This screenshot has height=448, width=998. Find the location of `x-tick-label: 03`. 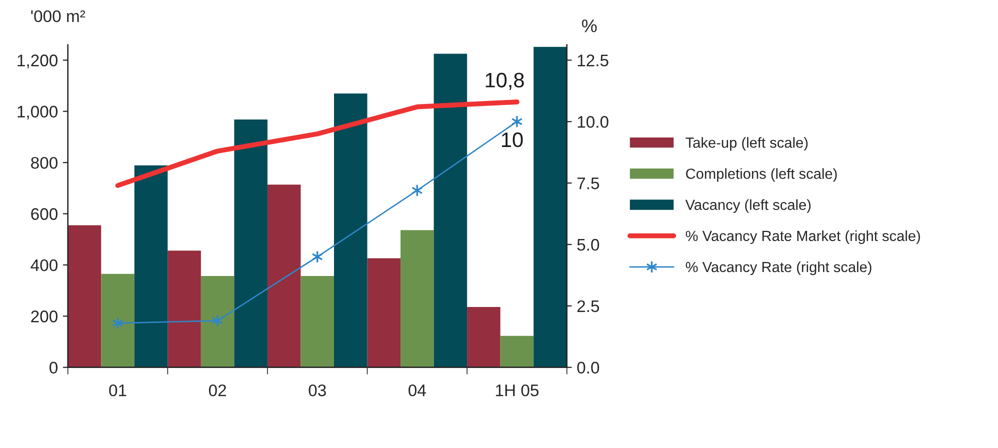

x-tick-label: 03 is located at coordinates (317, 390).